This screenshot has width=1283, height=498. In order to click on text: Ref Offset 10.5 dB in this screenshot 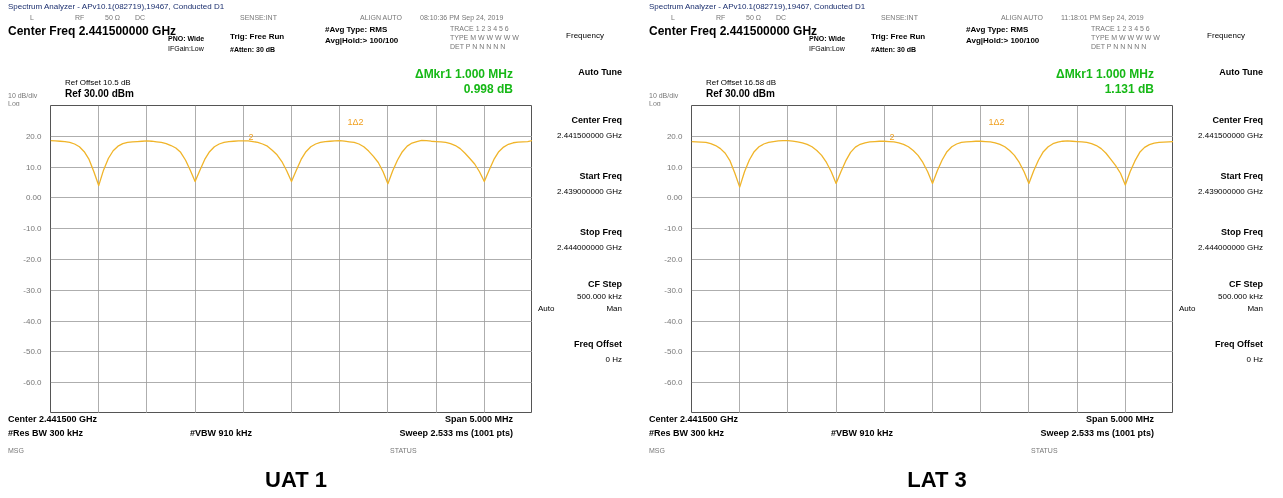, I will do `click(98, 82)`.